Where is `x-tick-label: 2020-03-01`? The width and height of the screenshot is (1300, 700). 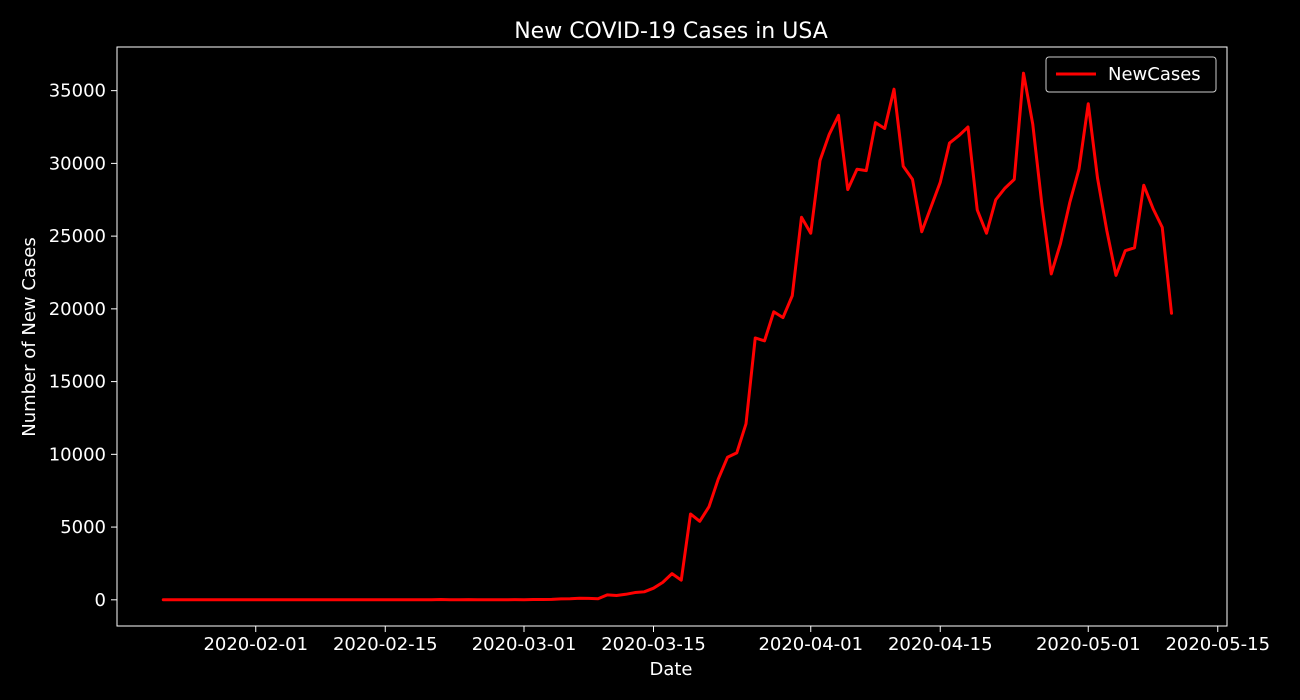
x-tick-label: 2020-03-01 is located at coordinates (524, 644).